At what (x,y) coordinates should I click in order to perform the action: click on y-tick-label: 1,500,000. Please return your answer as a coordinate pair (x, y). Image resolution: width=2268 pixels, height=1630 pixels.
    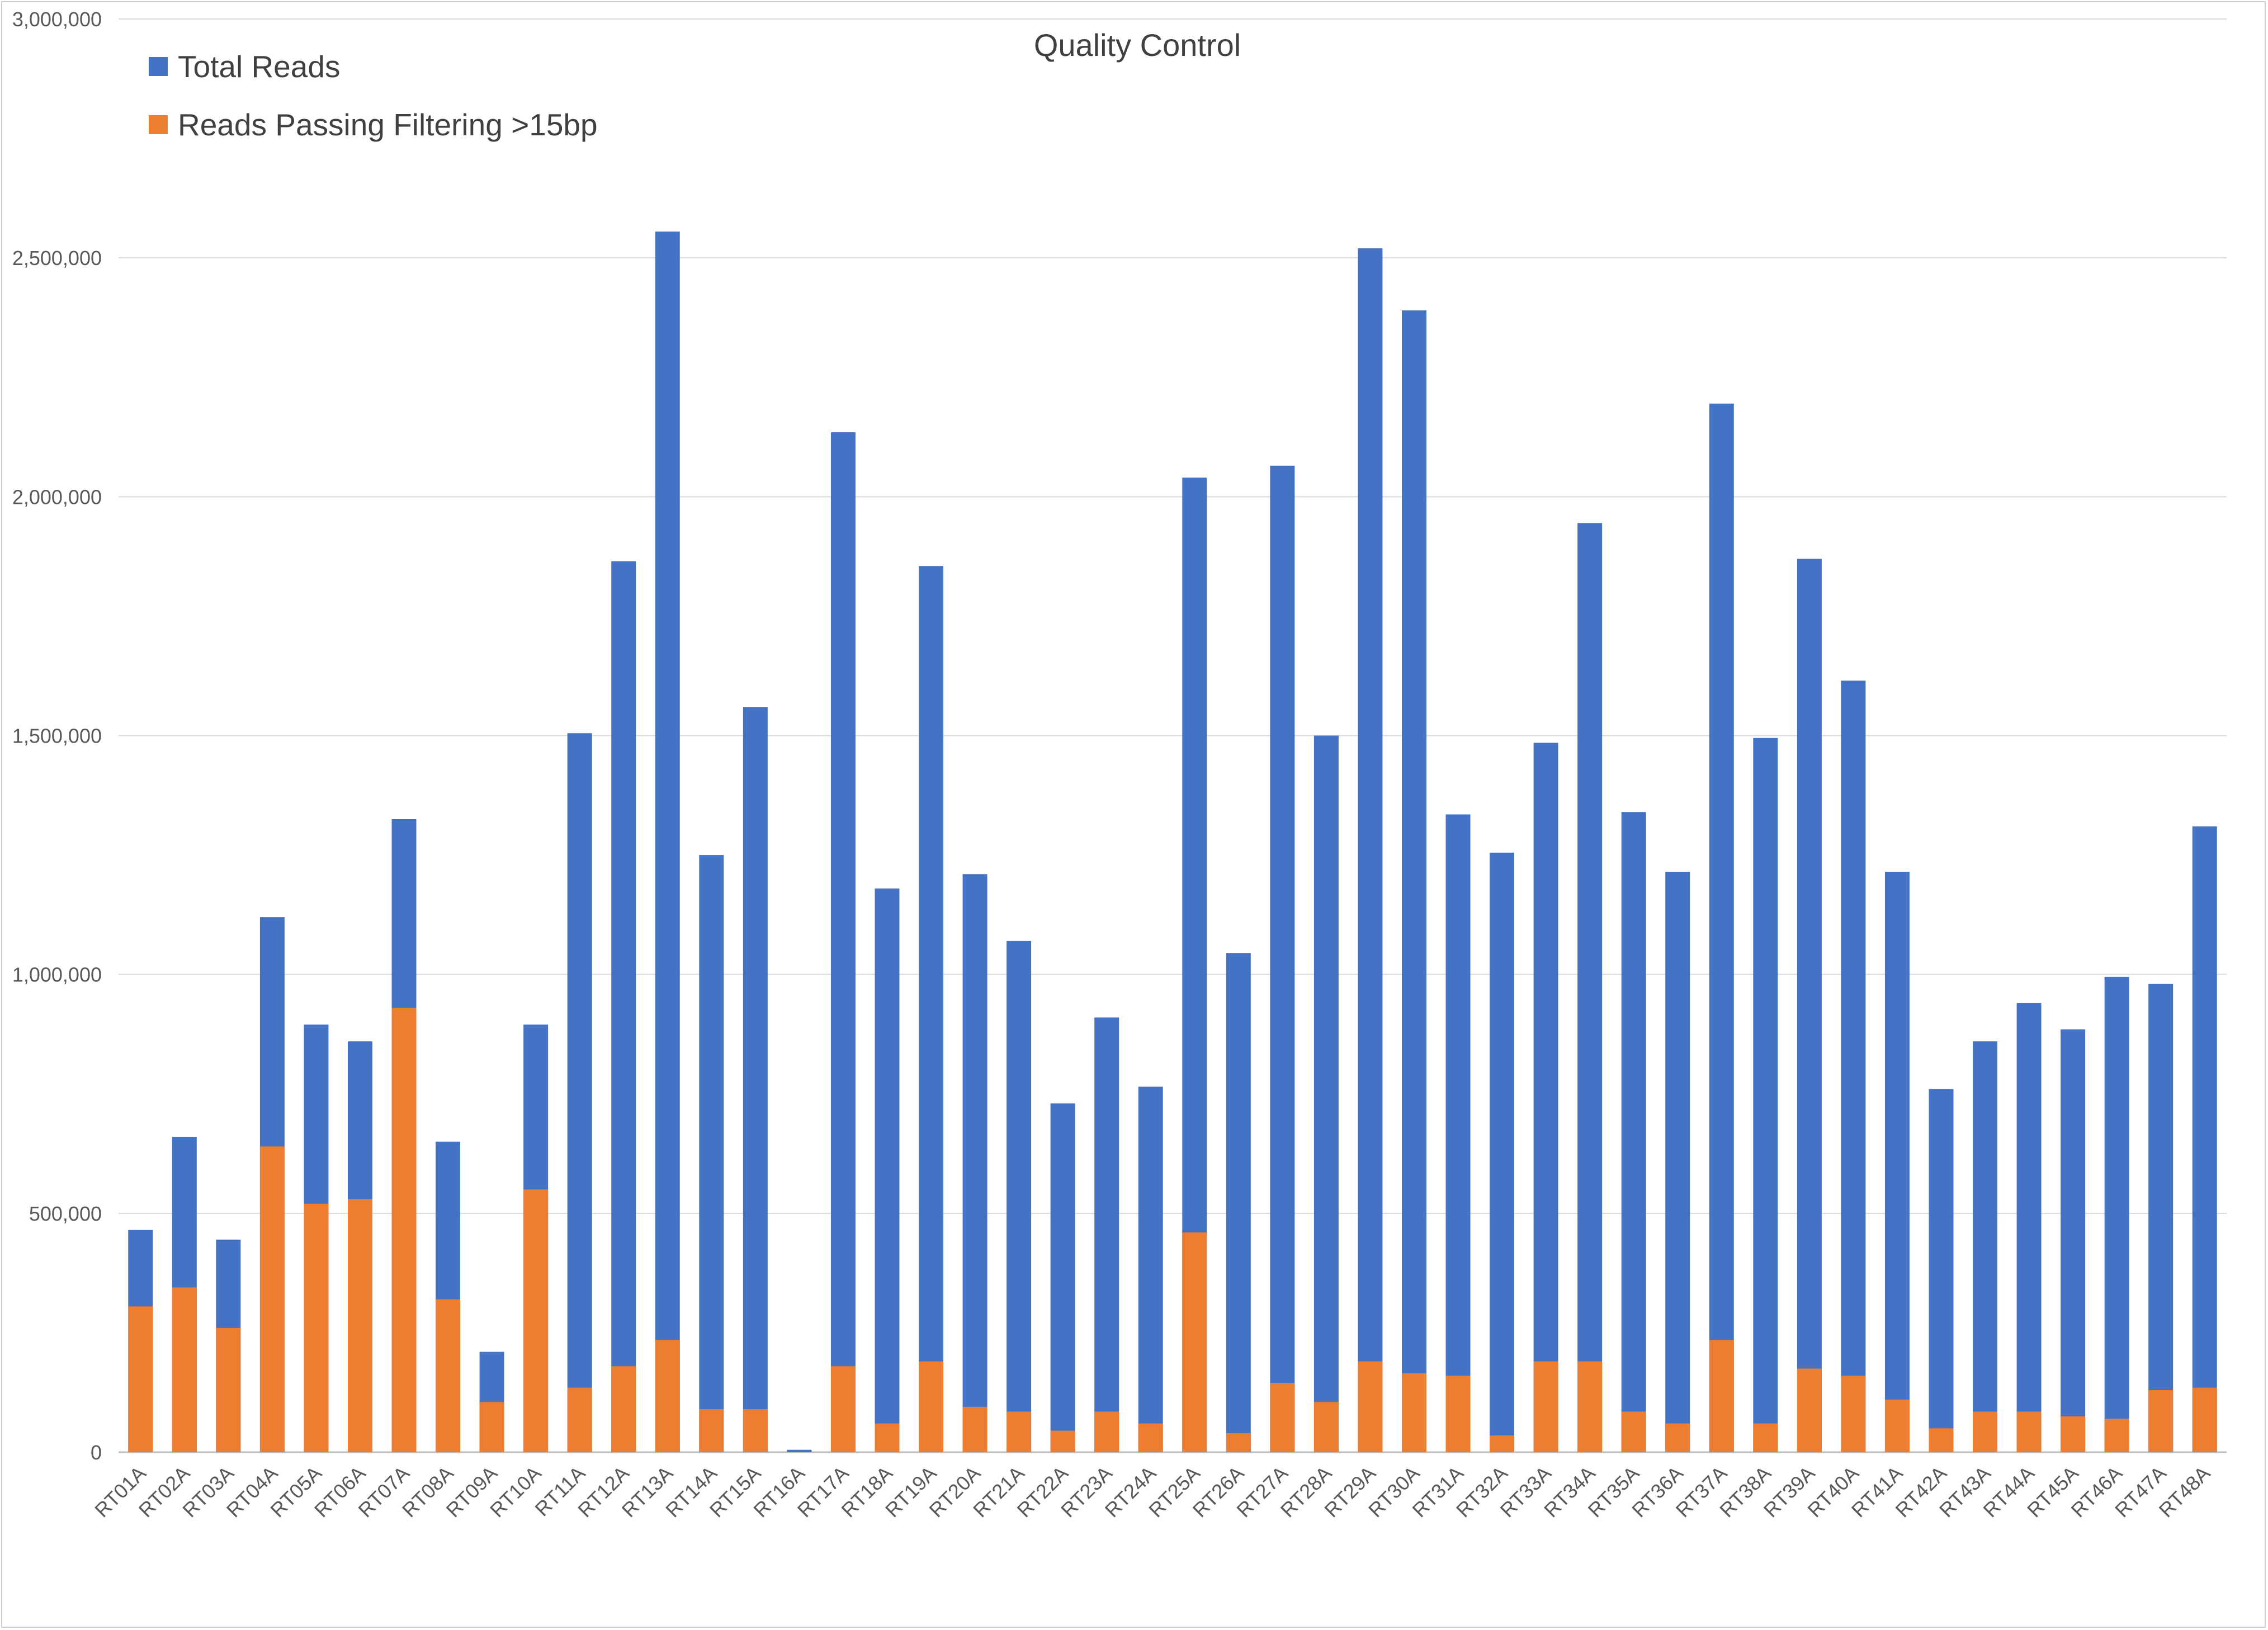
    Looking at the image, I should click on (57, 736).